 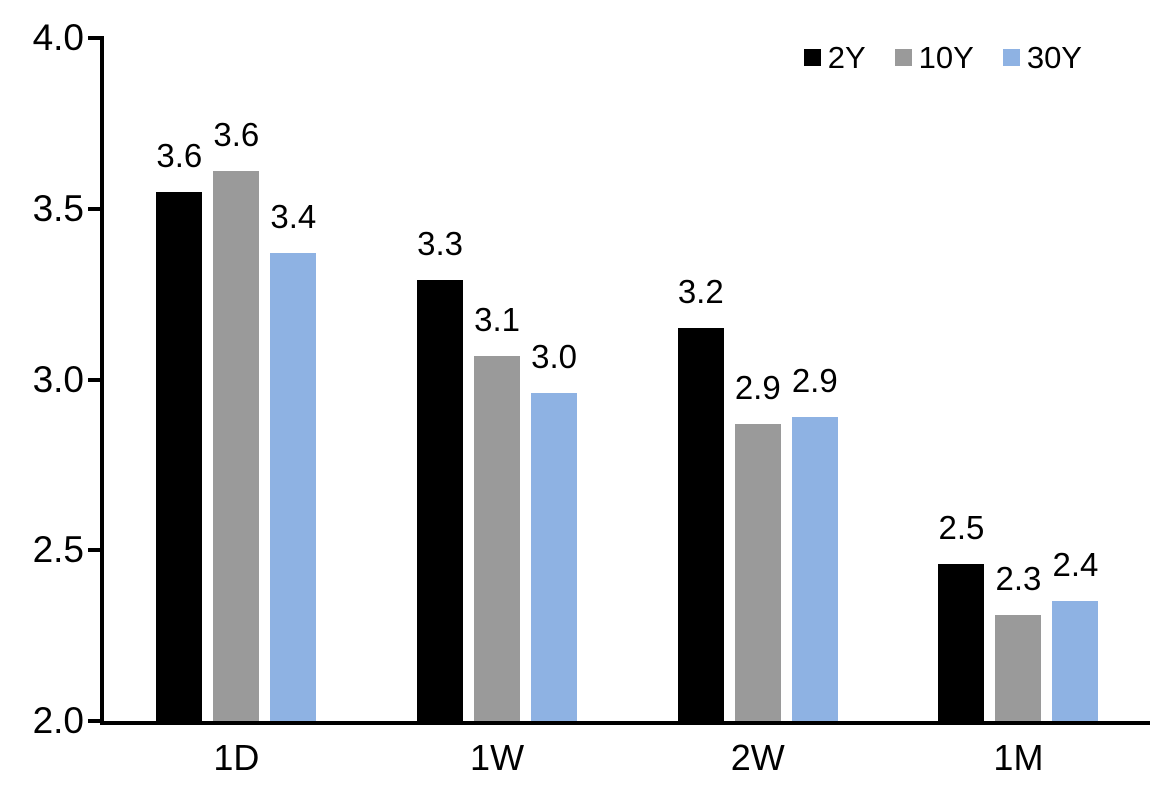 I want to click on bar-2Y-1D, so click(x=179, y=456).